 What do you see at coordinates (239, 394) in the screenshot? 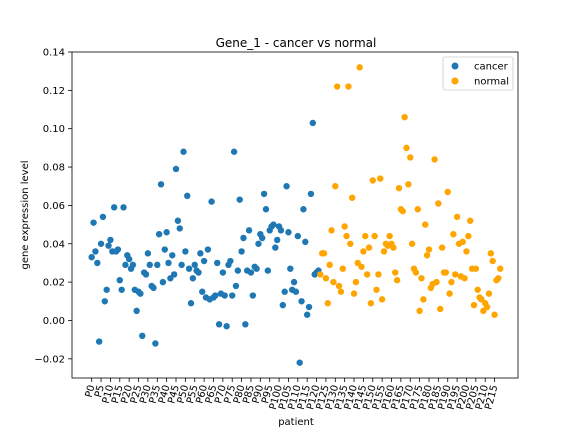
I see `x-tick-label: P80` at bounding box center [239, 394].